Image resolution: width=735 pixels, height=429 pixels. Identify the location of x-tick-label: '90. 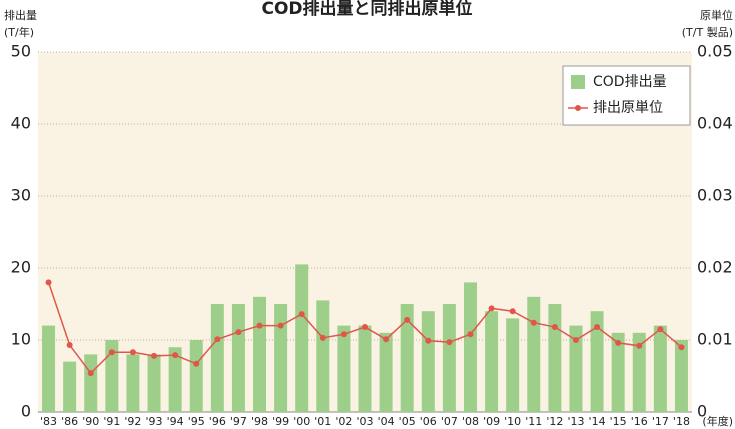
(90, 421).